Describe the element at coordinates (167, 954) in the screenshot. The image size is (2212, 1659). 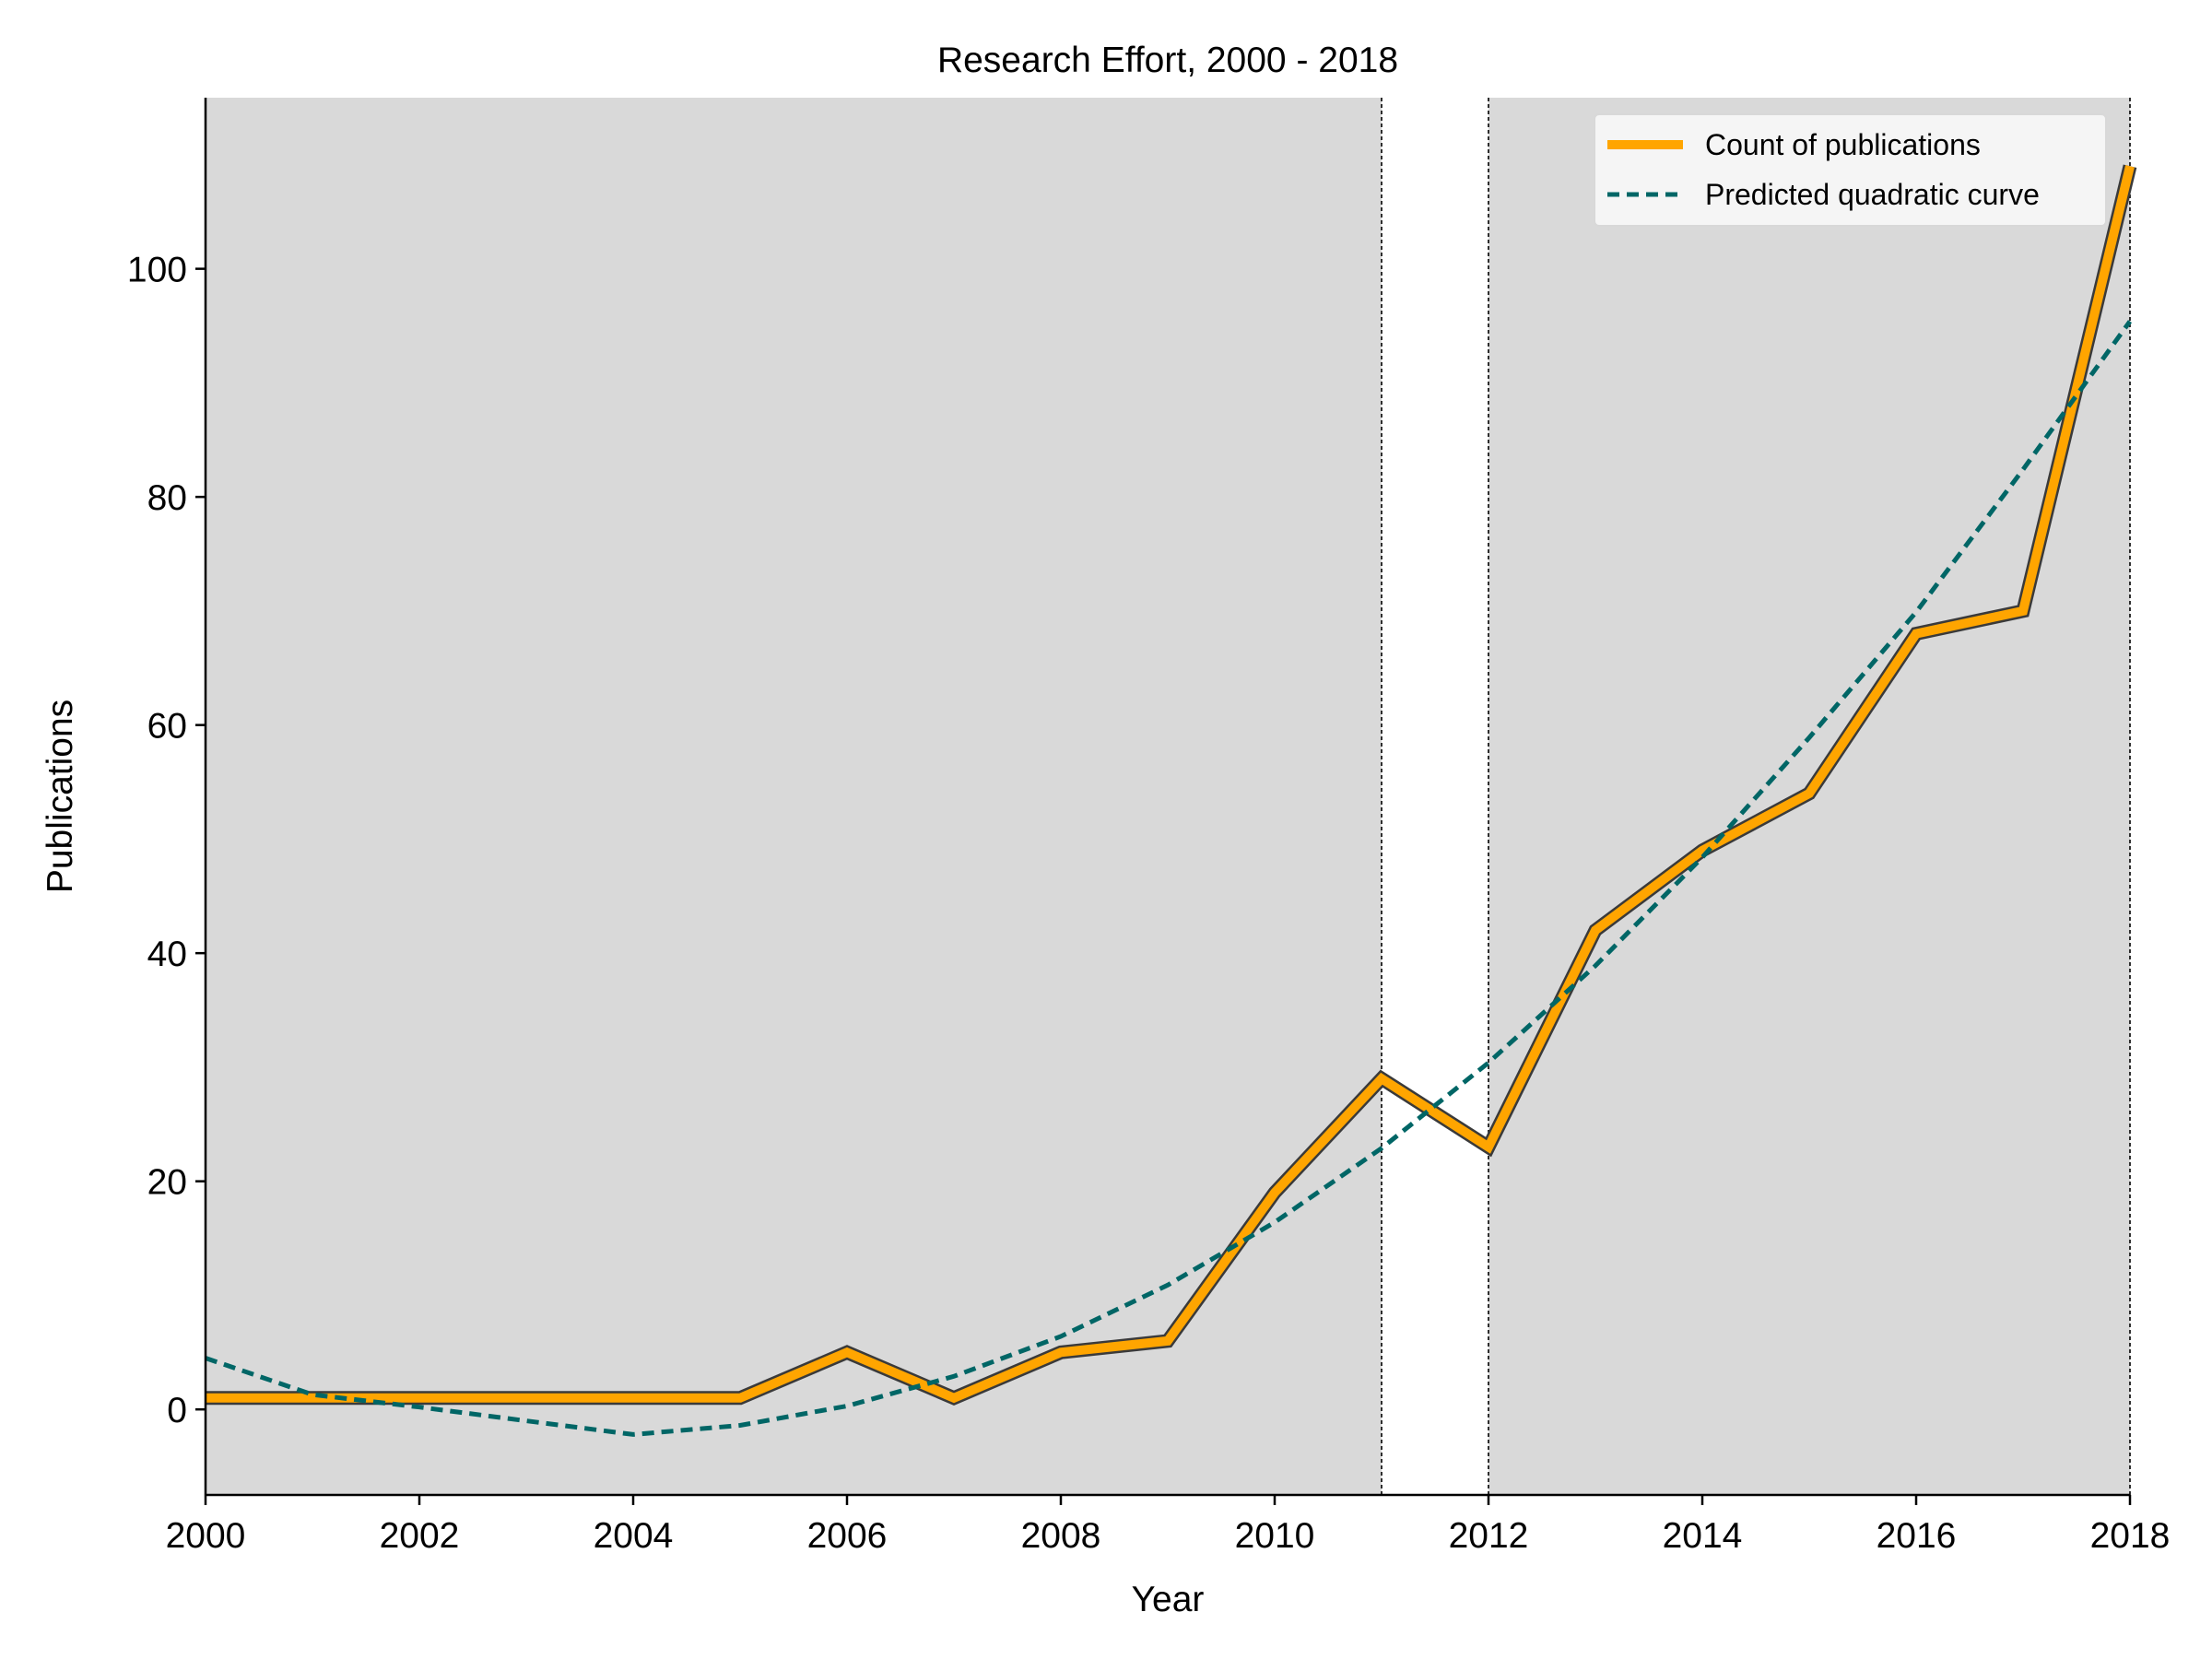
I see `y-tick-label-40: 40` at that location.